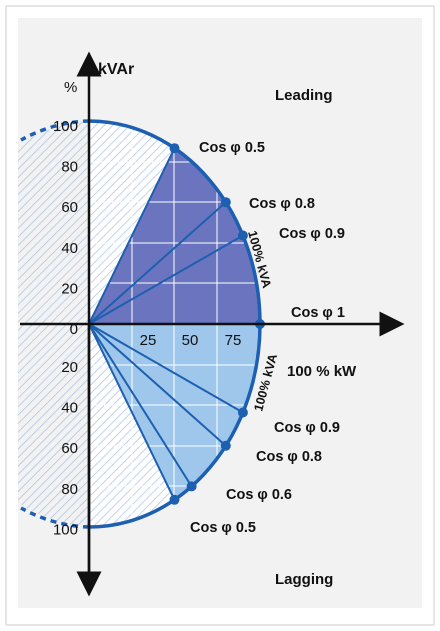  What do you see at coordinates (69, 167) in the screenshot?
I see `y-tick-upper-1: 80` at bounding box center [69, 167].